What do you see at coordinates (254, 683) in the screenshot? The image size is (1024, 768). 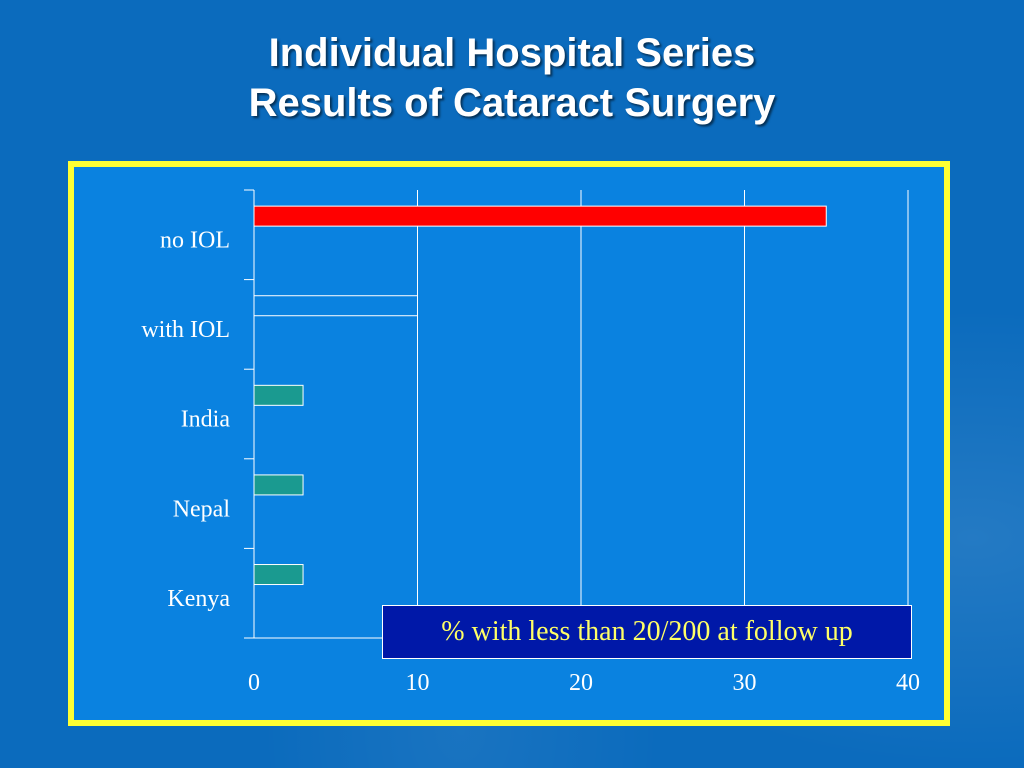 I see `x-tick-label: 0` at bounding box center [254, 683].